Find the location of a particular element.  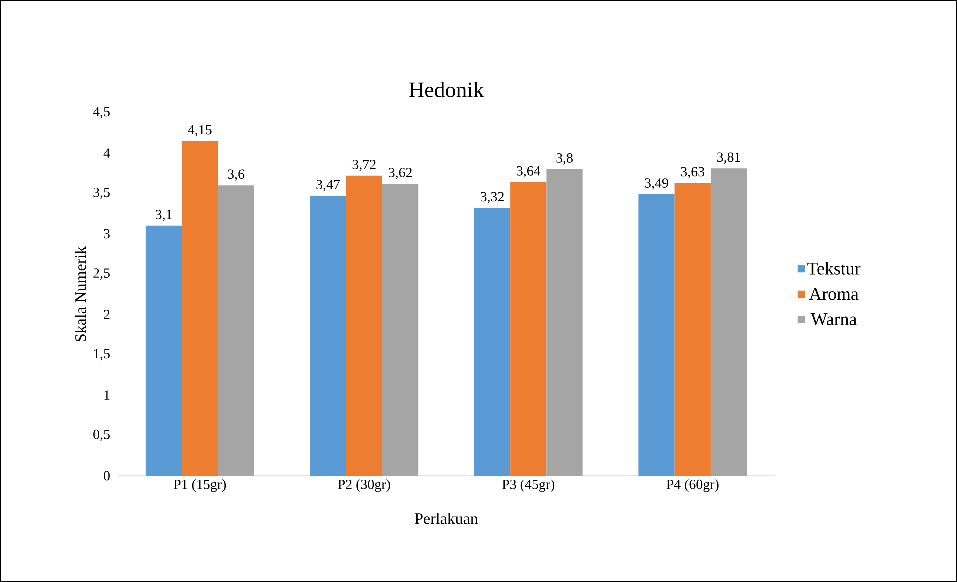

x-axis-title: Perlakuan is located at coordinates (446, 518).